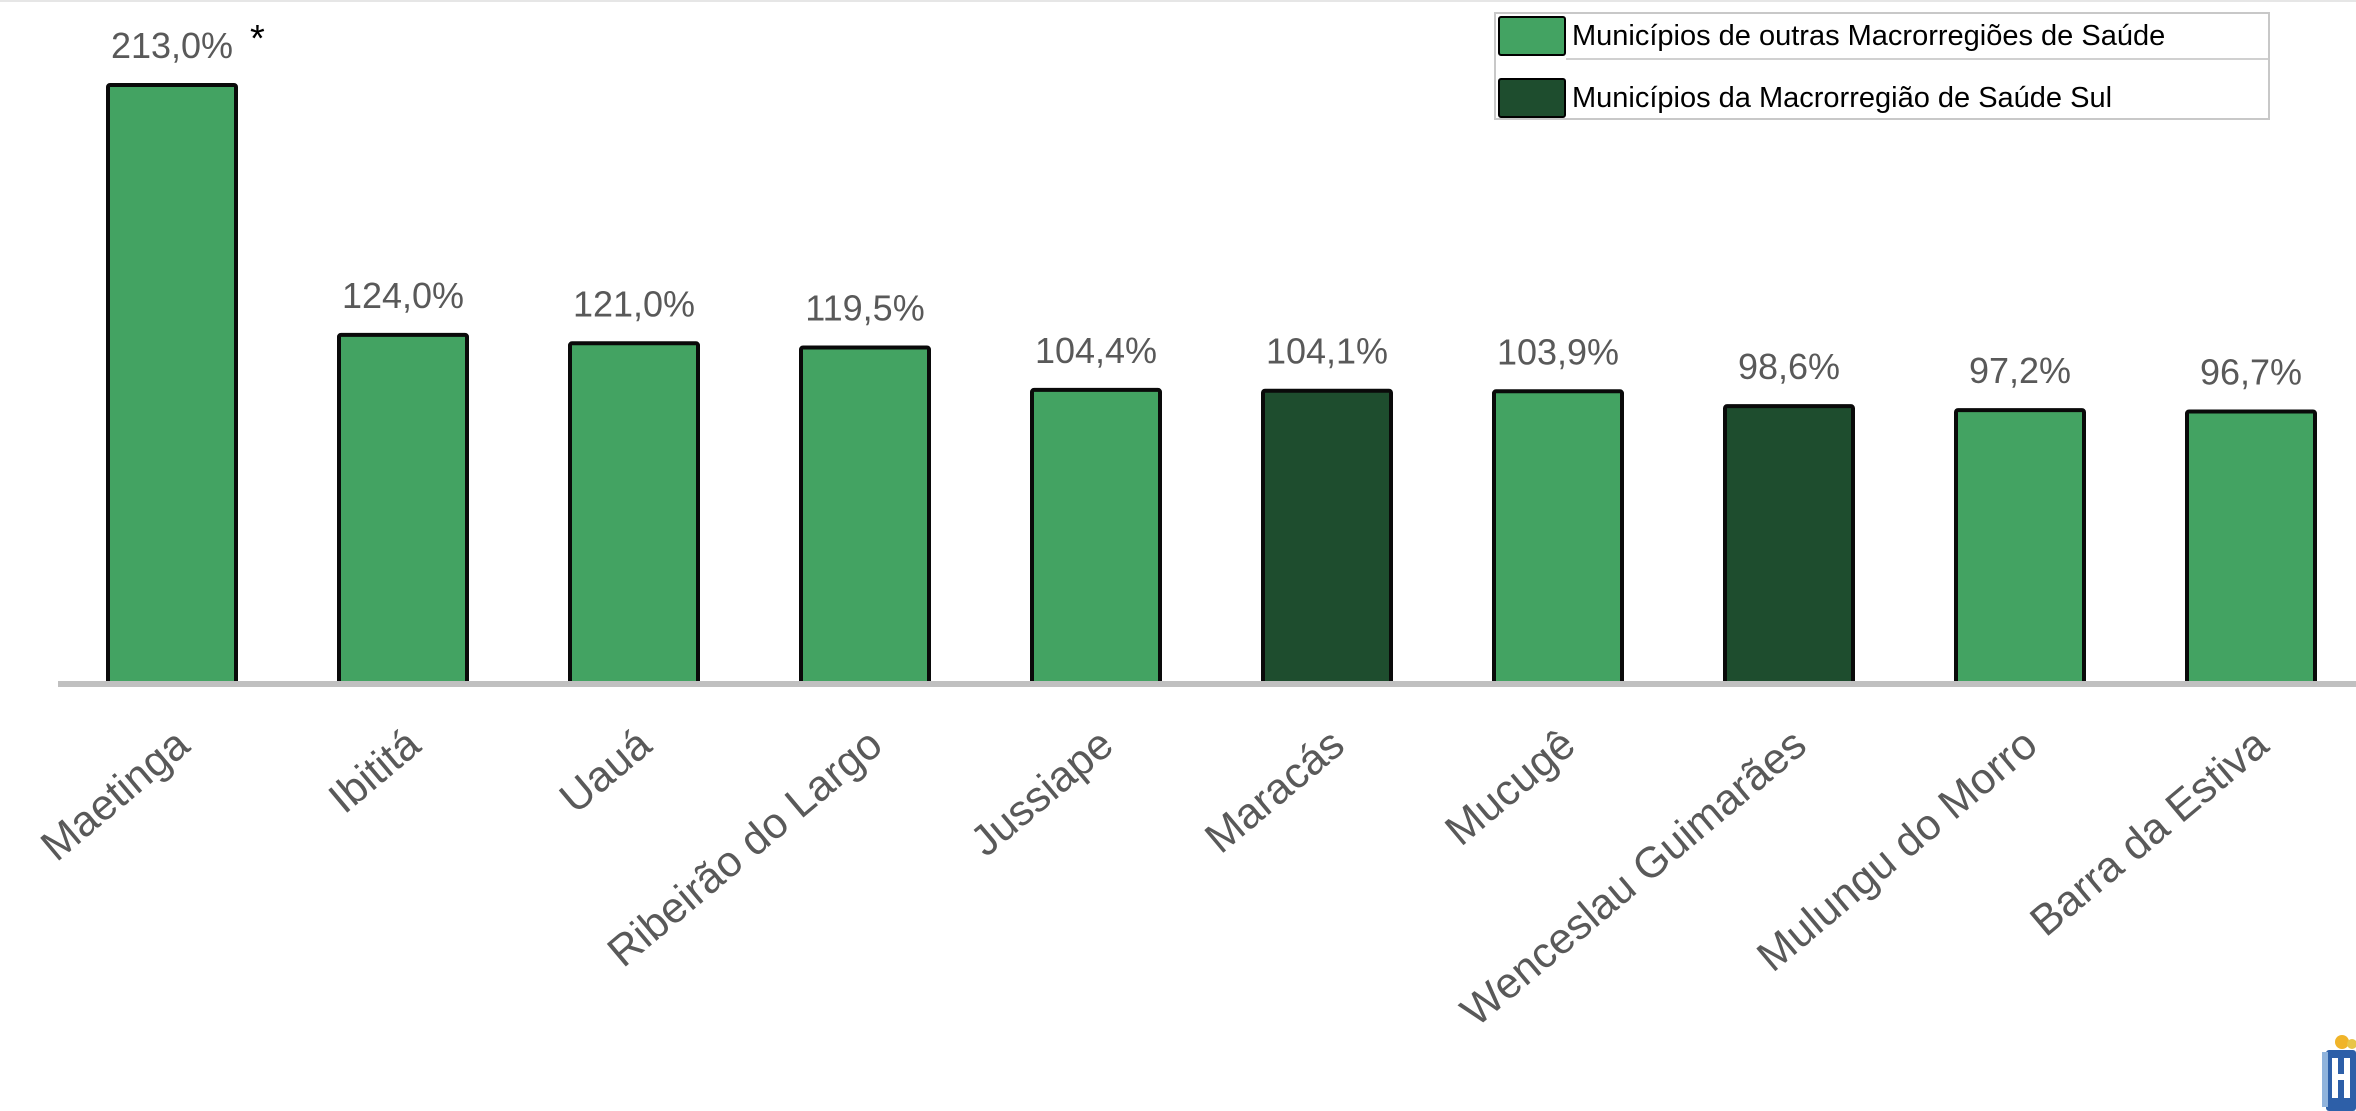  Describe the element at coordinates (634, 303) in the screenshot. I see `value-label-uaua: 121,0%` at that location.